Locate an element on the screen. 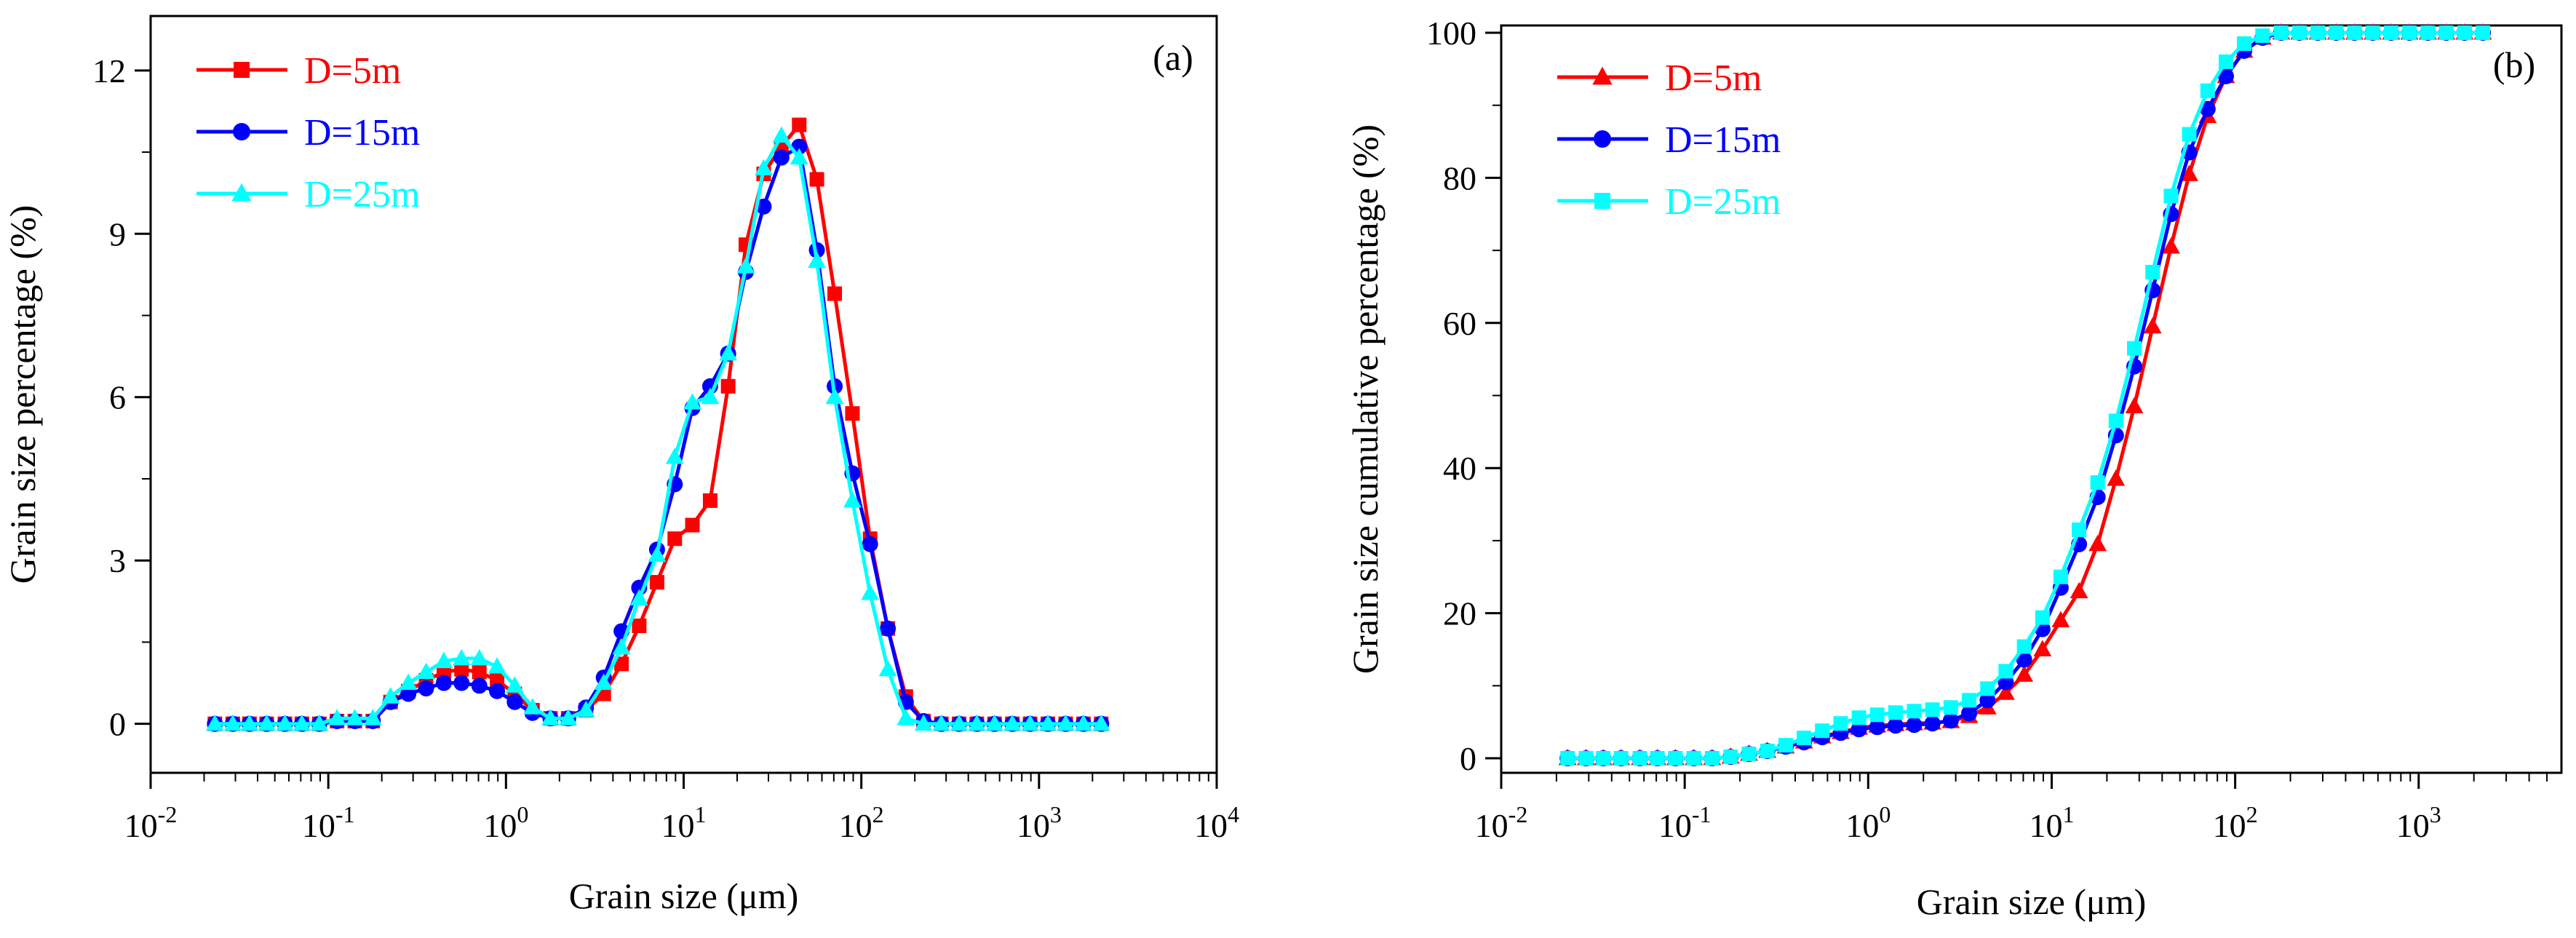 The image size is (2576, 938). panel-label: (a) is located at coordinates (1173, 57).